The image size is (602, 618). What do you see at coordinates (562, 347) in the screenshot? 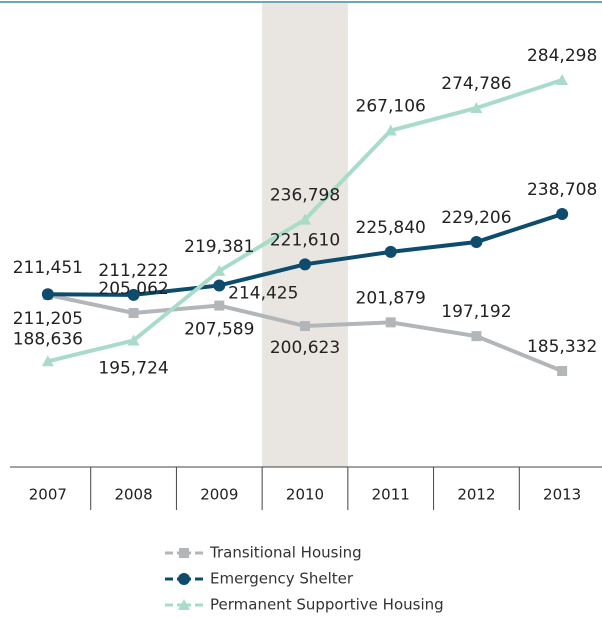
I see `data-label: 185,332` at bounding box center [562, 347].